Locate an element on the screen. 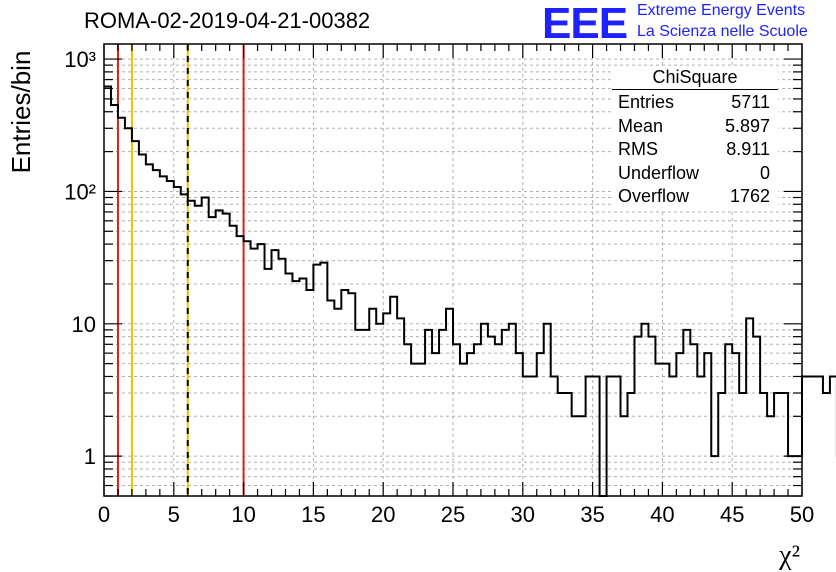 This screenshot has height=572, width=836. stats-value: 1762 is located at coordinates (749, 196).